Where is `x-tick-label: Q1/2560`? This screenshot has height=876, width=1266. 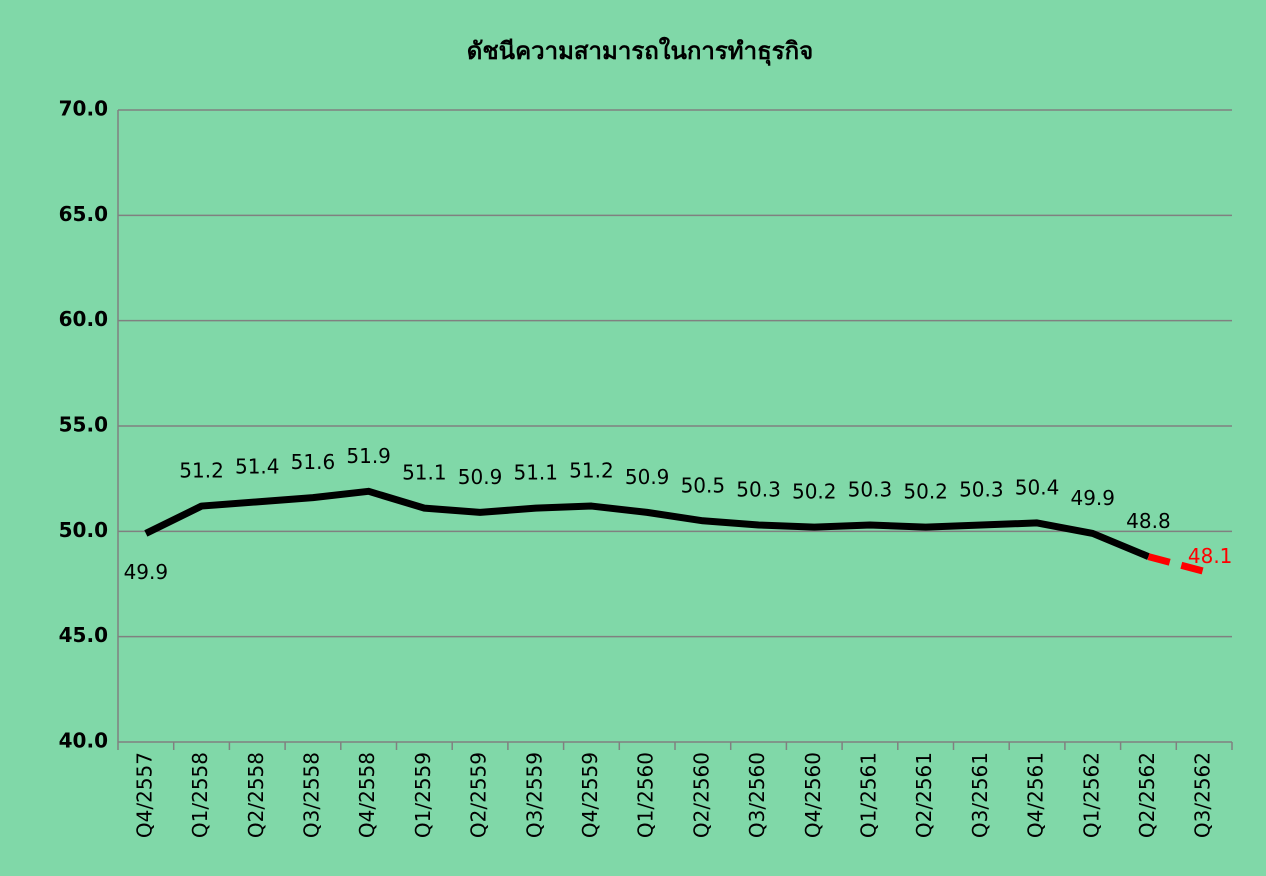
x-tick-label: Q1/2560 is located at coordinates (646, 795).